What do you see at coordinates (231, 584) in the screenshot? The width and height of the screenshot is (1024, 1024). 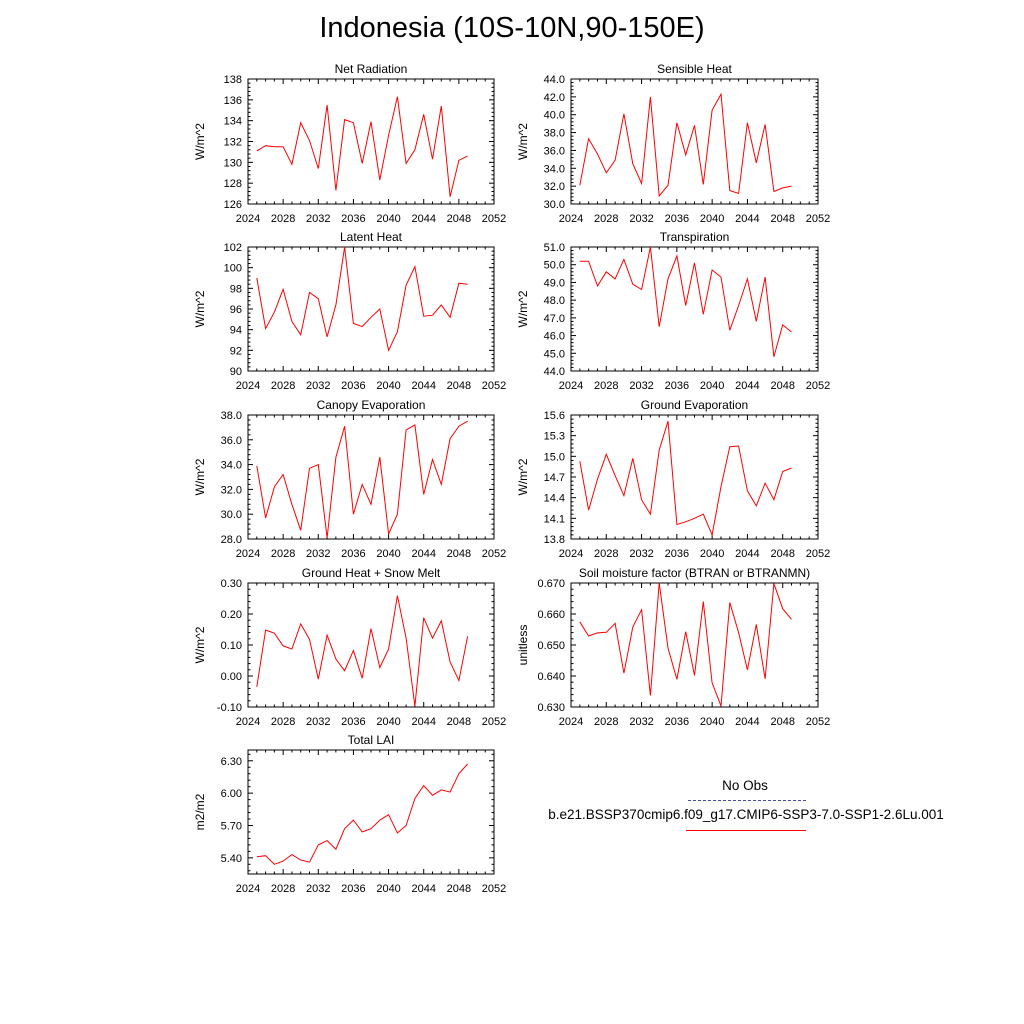 I see `y-tick-label: 0.30` at bounding box center [231, 584].